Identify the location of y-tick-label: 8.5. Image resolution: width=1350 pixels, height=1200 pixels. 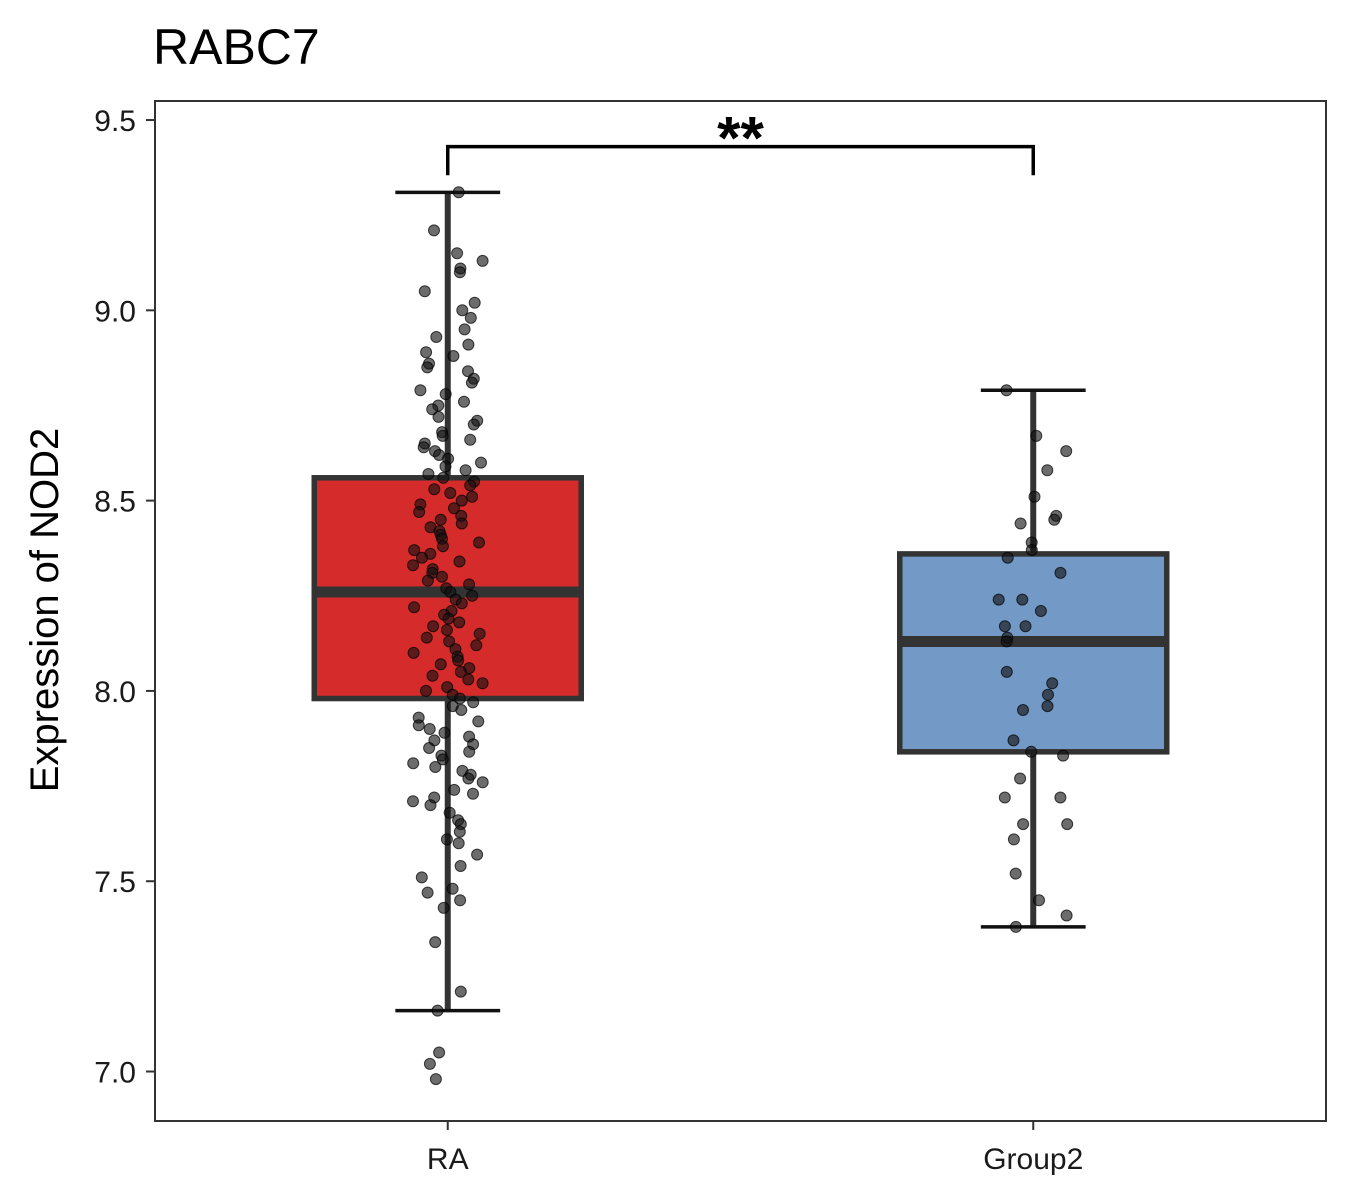
(115, 502).